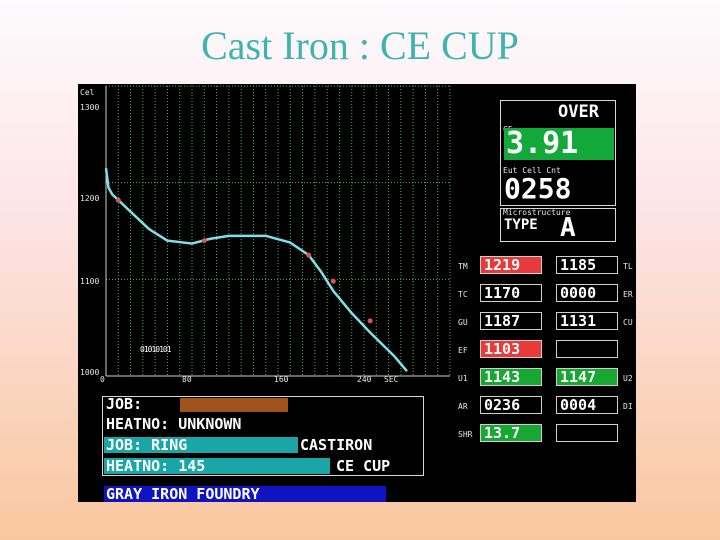 Image resolution: width=720 pixels, height=540 pixels. Describe the element at coordinates (102, 379) in the screenshot. I see `x-tick-0: 0` at that location.